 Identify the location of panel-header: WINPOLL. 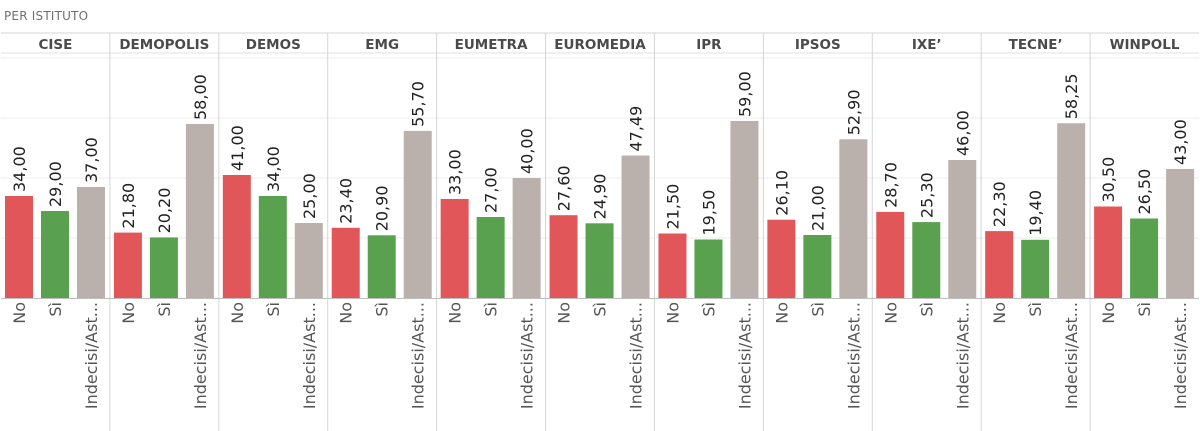
(1145, 45).